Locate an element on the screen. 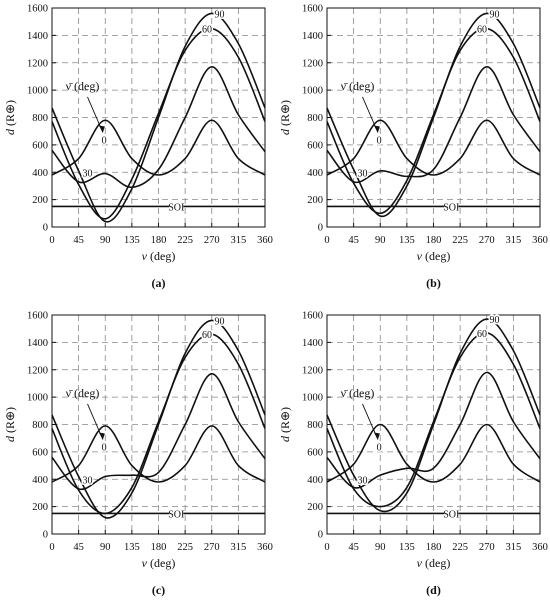 This screenshot has width=550, height=607. curve-label-90: 90 is located at coordinates (219, 321).